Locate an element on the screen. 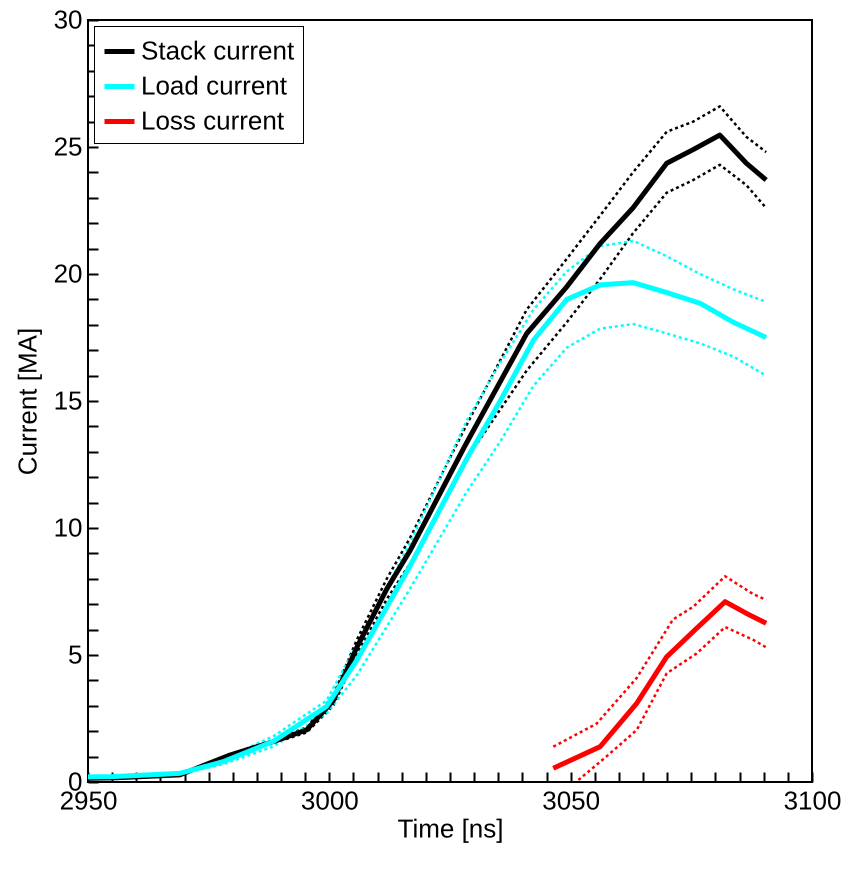 Image resolution: width=843 pixels, height=871 pixels. y-tick-label: 15 is located at coordinates (68, 401).